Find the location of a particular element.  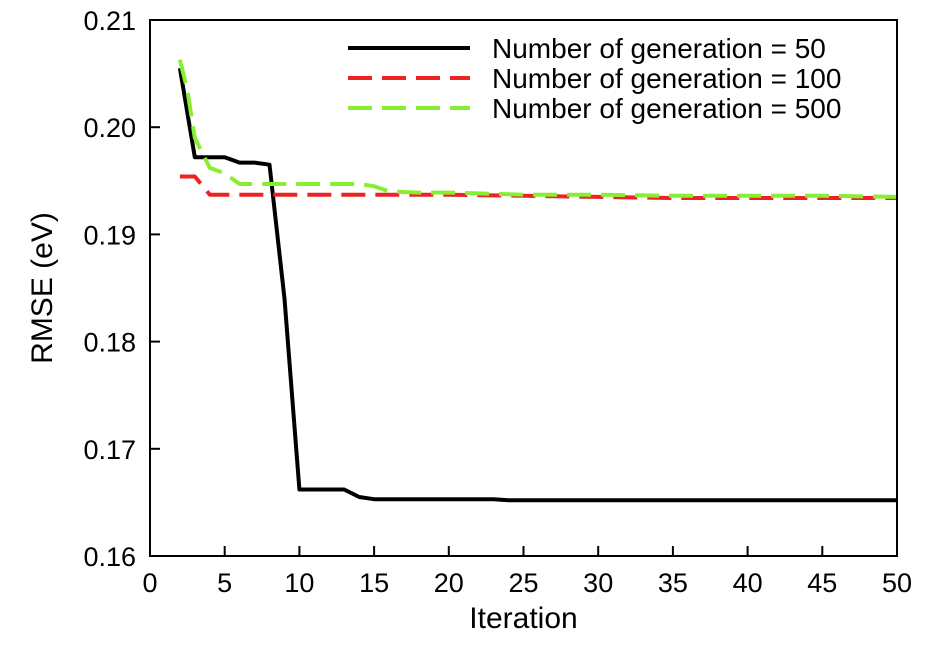

y-axis-label: RMSE (eV) is located at coordinates (42, 288).